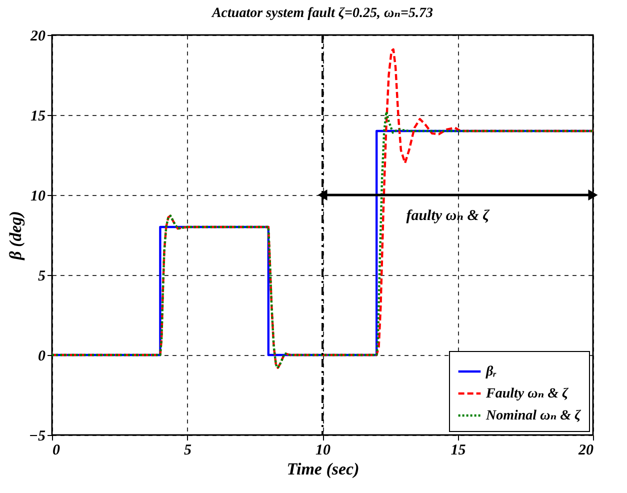 The height and width of the screenshot is (493, 627). What do you see at coordinates (42, 276) in the screenshot?
I see `y-tick-label: 5` at bounding box center [42, 276].